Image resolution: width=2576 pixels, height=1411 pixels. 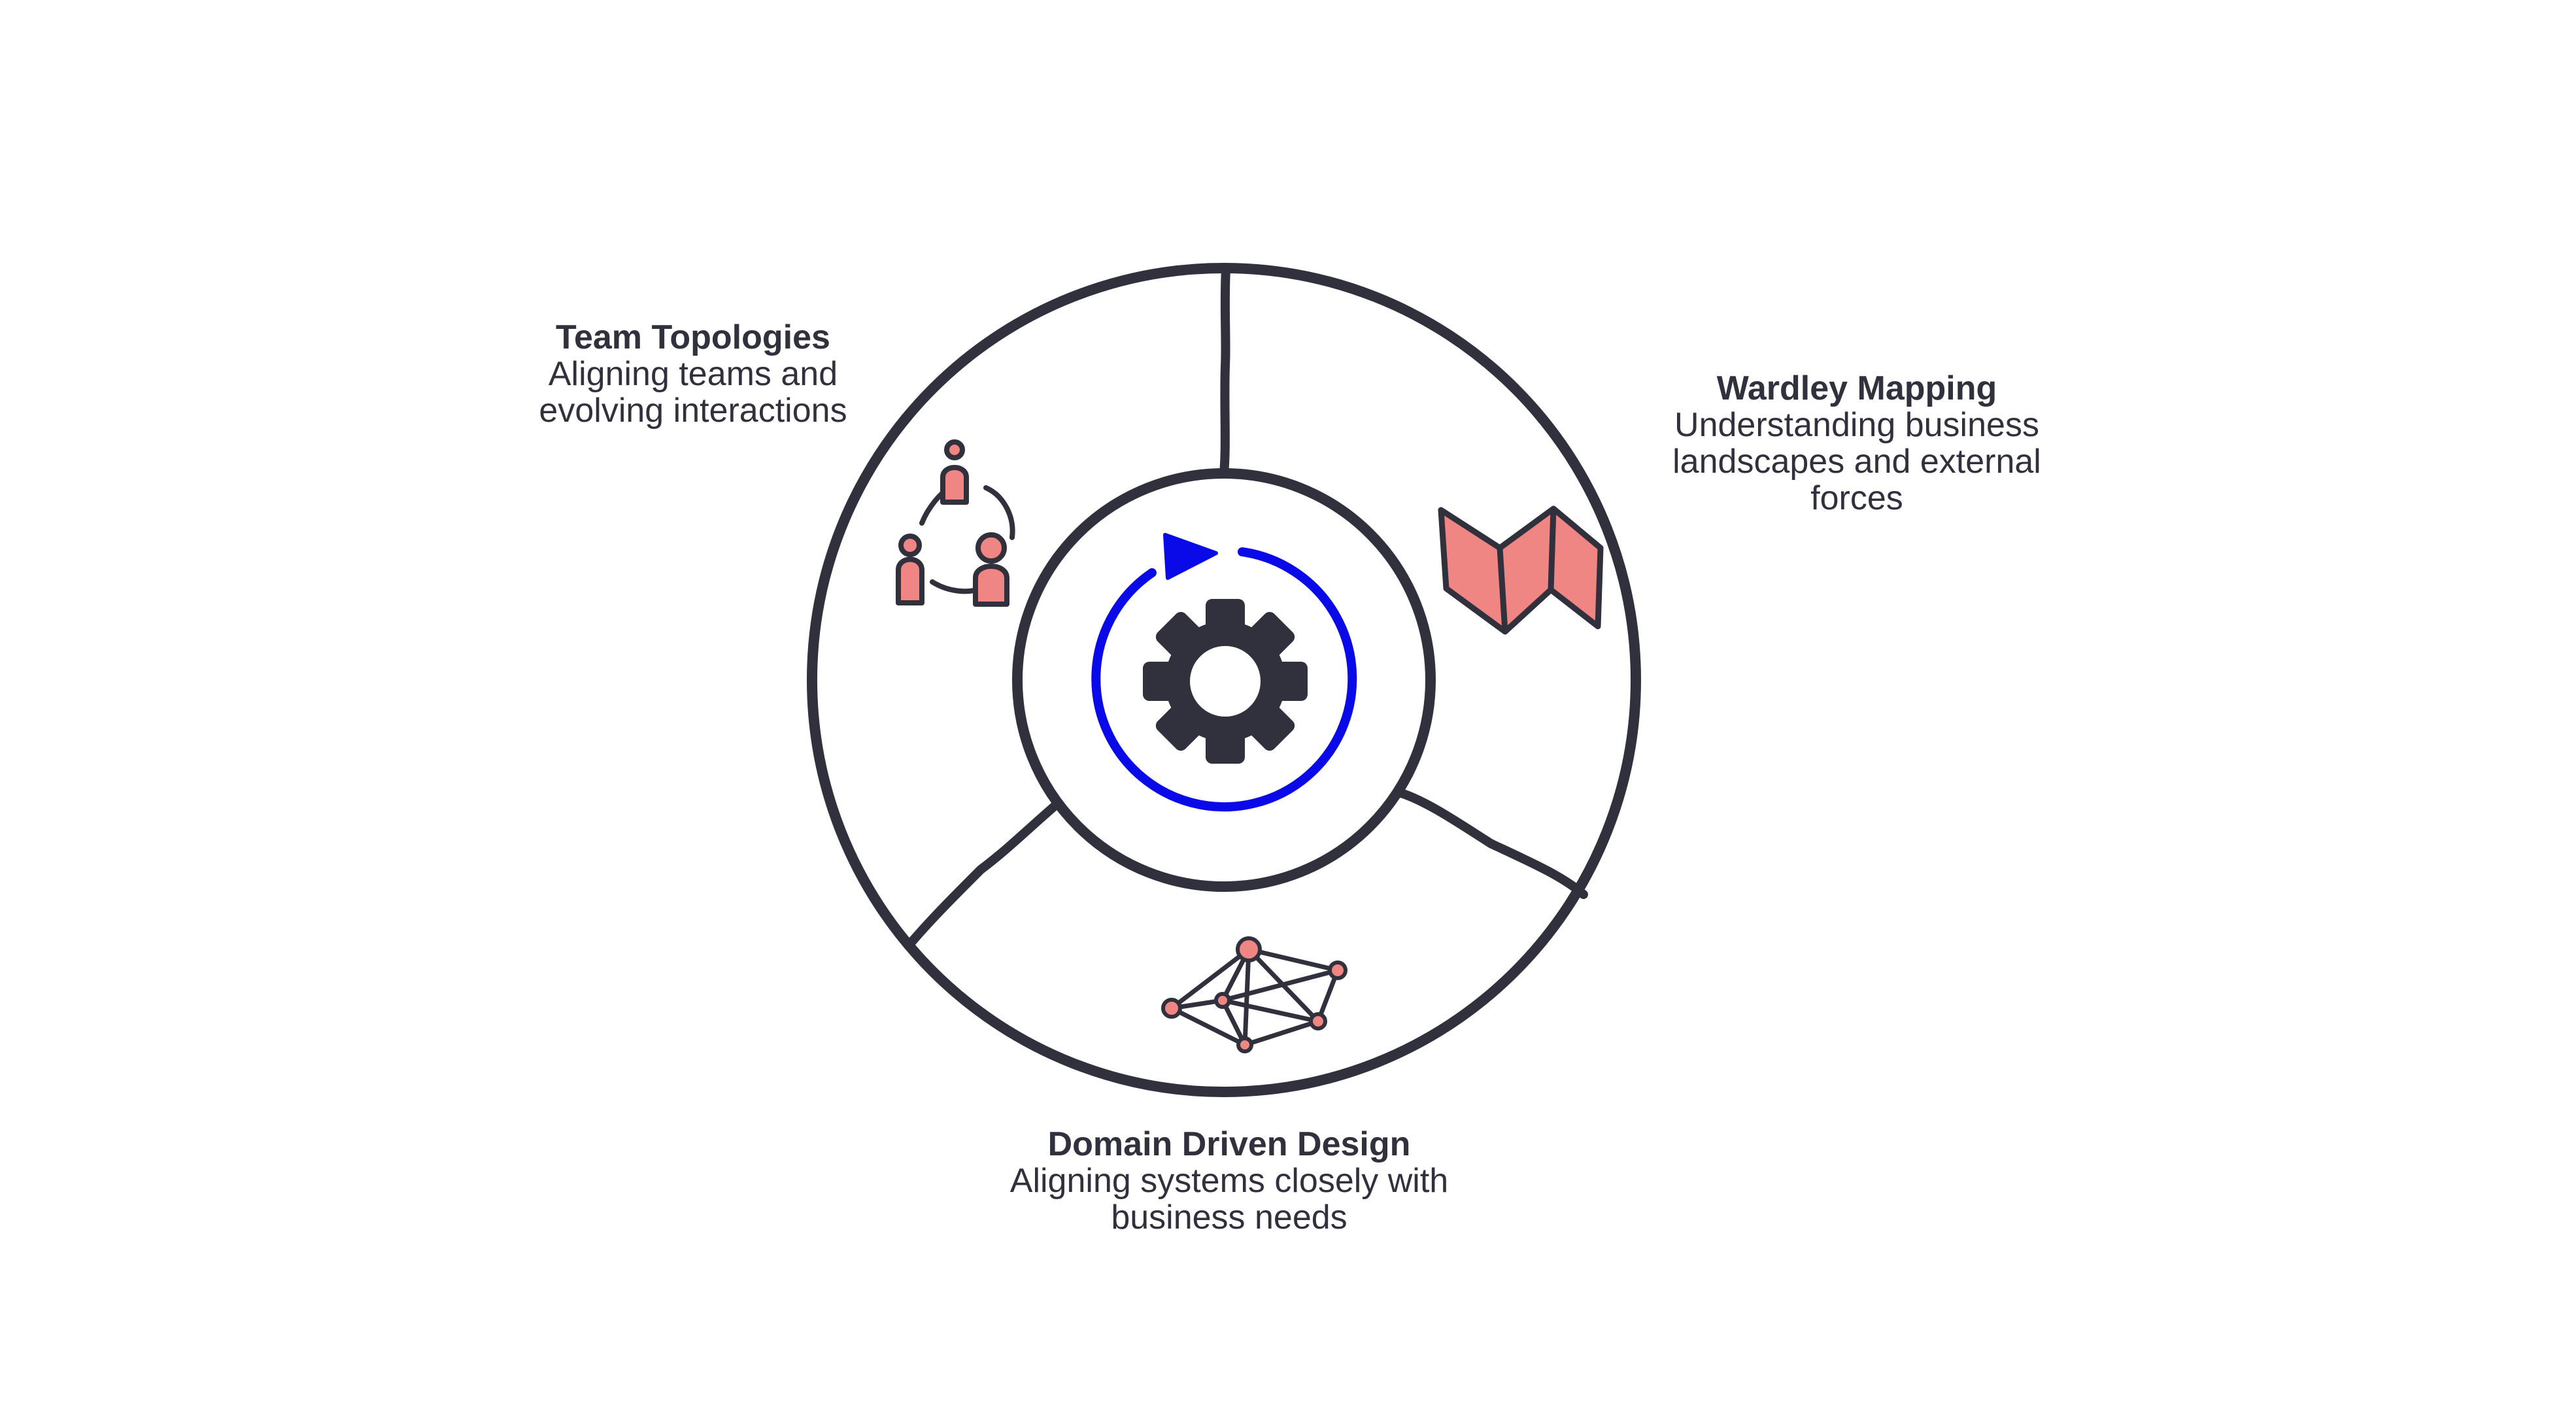 I want to click on wardley-mapping-desc-line-1: Understanding business, so click(x=1856, y=425).